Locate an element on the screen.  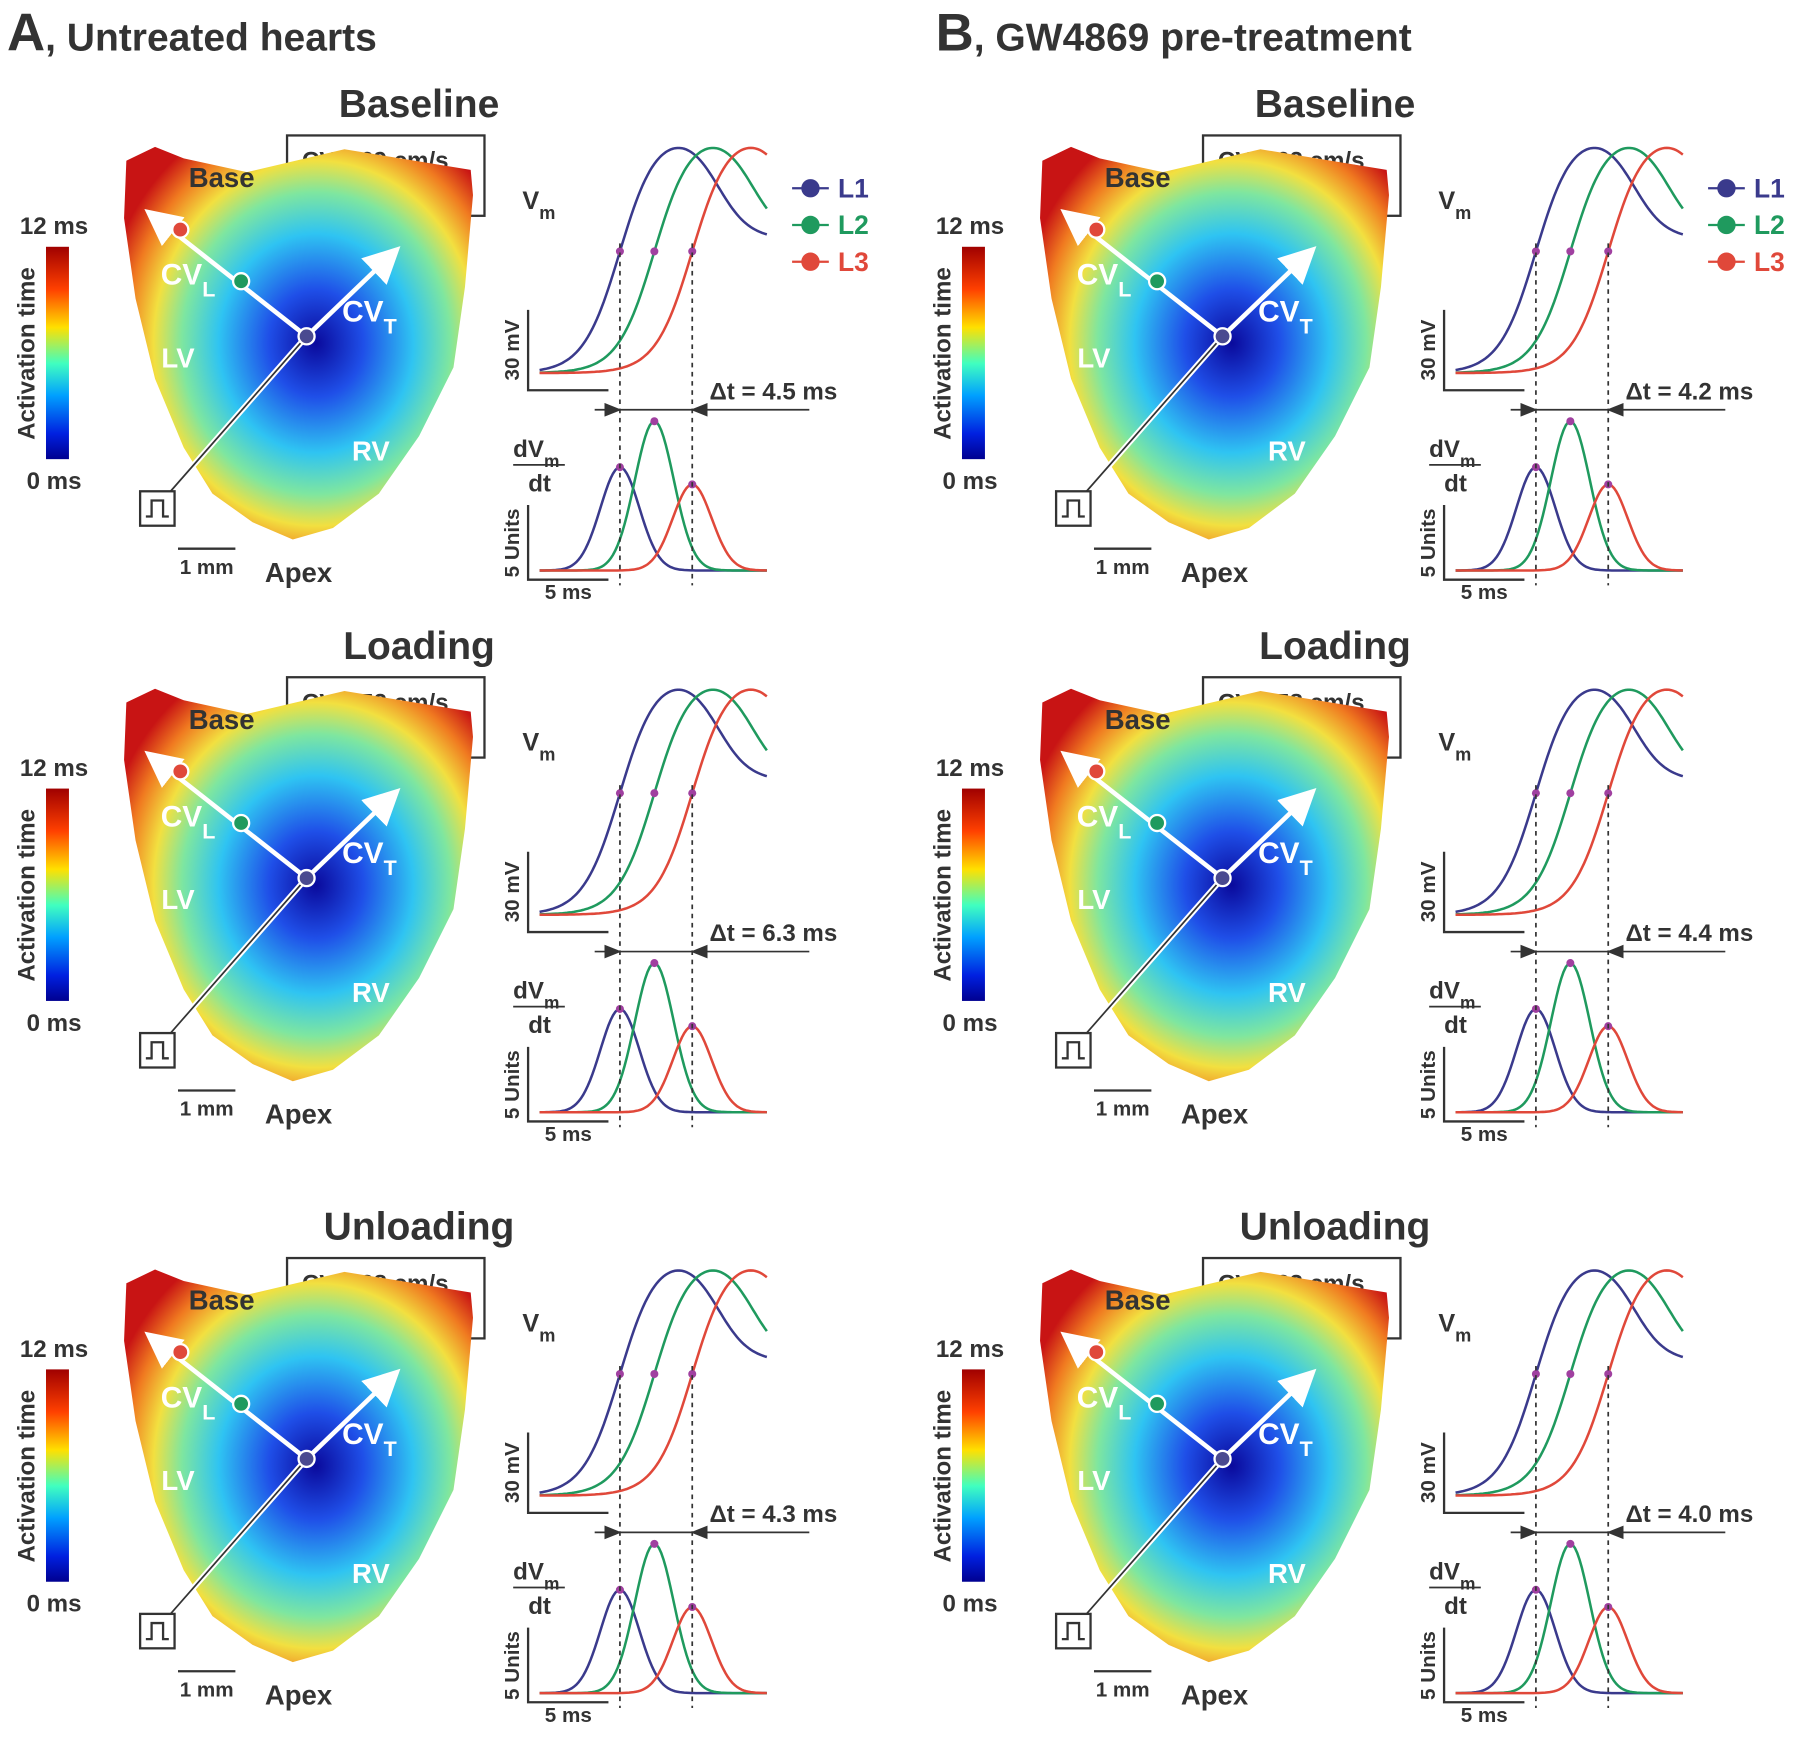
panel-heading: A, Untreated hearts is located at coordinates (192, 33).